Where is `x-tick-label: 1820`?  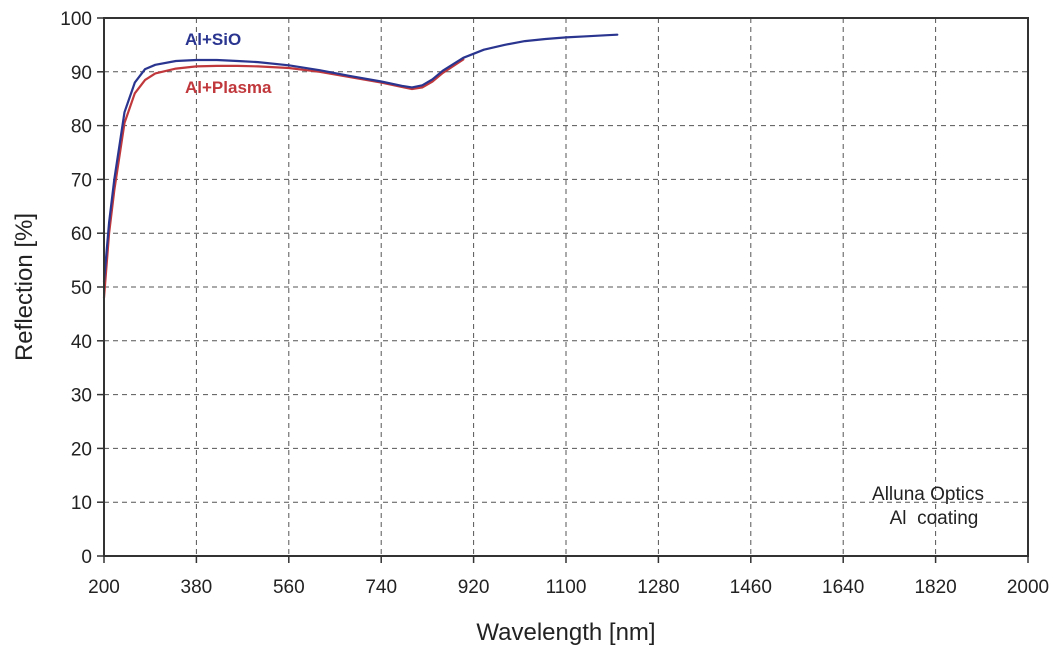
x-tick-label: 1820 is located at coordinates (935, 587).